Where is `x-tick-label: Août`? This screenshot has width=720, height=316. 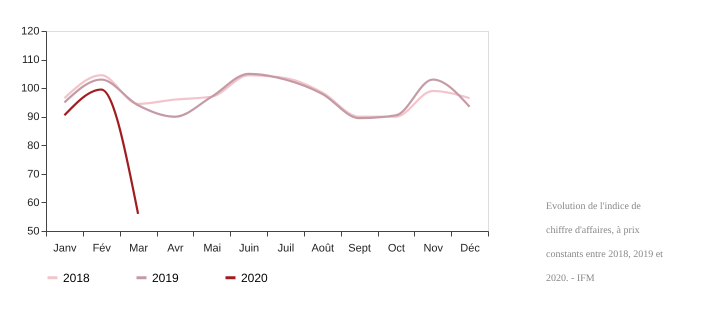 x-tick-label: Août is located at coordinates (322, 248).